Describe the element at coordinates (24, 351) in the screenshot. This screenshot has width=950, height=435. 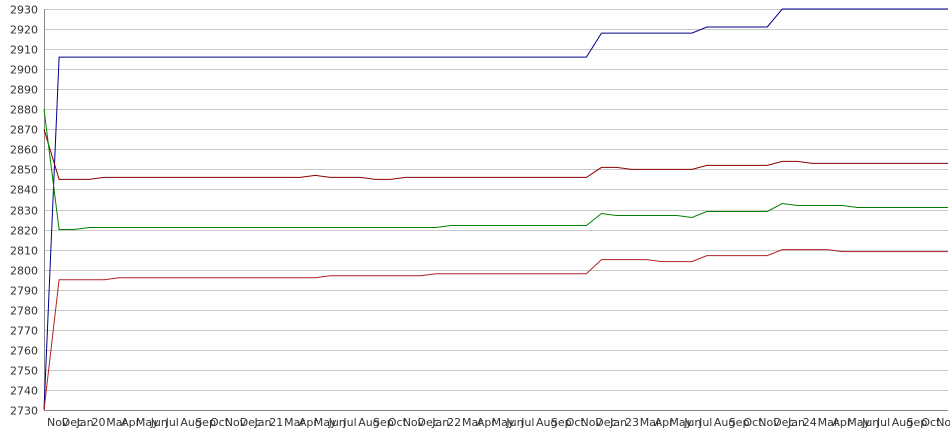
I see `y-tick-label: 2760` at that location.